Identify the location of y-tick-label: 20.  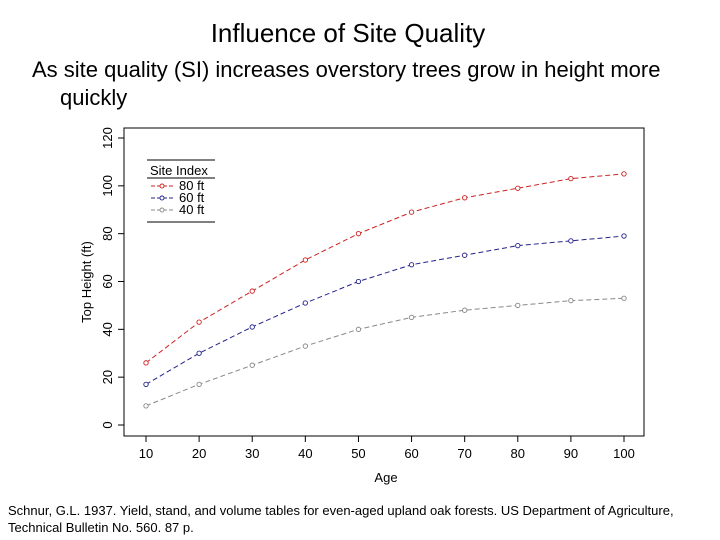
(107, 377).